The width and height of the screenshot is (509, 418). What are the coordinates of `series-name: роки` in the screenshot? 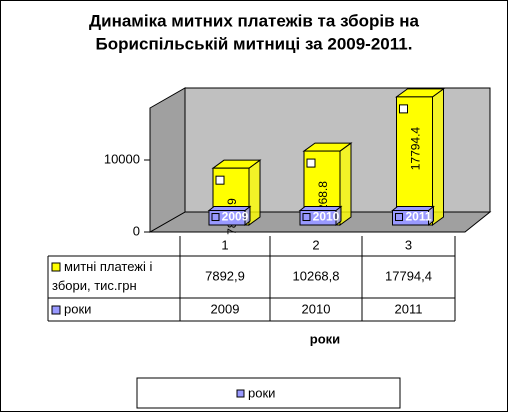 It's located at (77, 308).